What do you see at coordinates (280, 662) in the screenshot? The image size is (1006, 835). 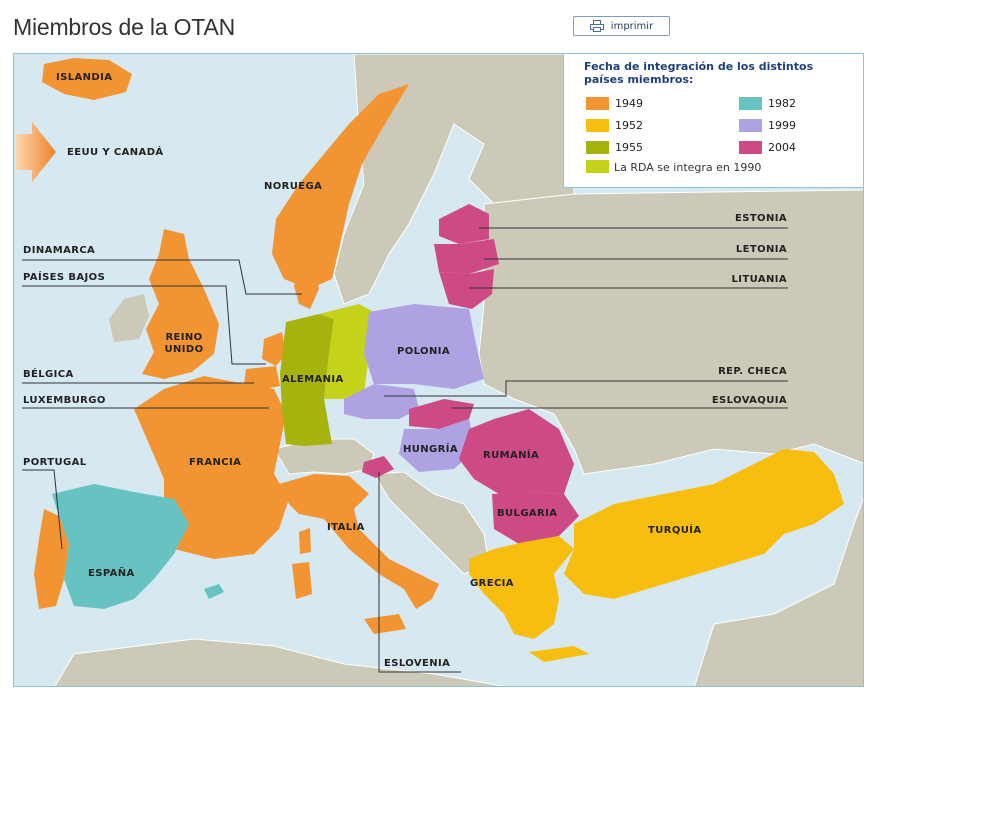 I see `land-north-africa` at bounding box center [280, 662].